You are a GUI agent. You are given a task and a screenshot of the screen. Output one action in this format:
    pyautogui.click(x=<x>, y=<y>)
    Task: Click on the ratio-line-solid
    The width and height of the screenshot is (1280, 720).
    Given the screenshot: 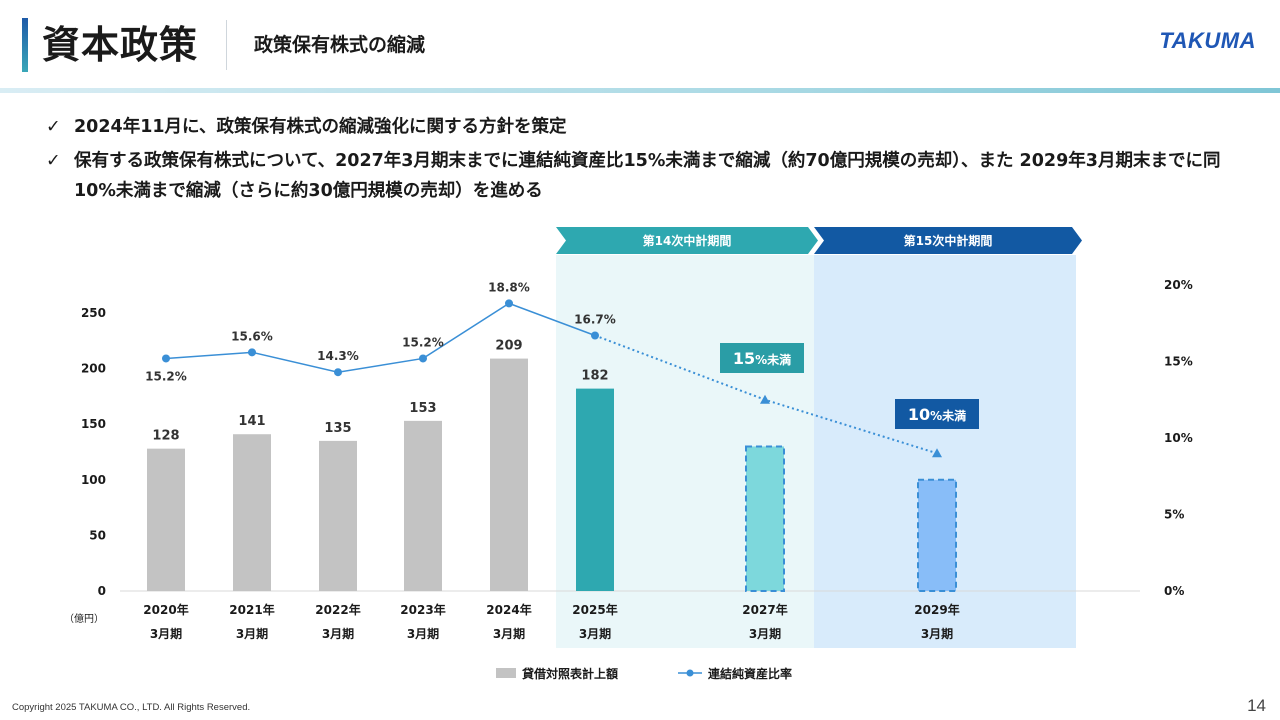 What is the action you would take?
    pyautogui.click(x=380, y=337)
    